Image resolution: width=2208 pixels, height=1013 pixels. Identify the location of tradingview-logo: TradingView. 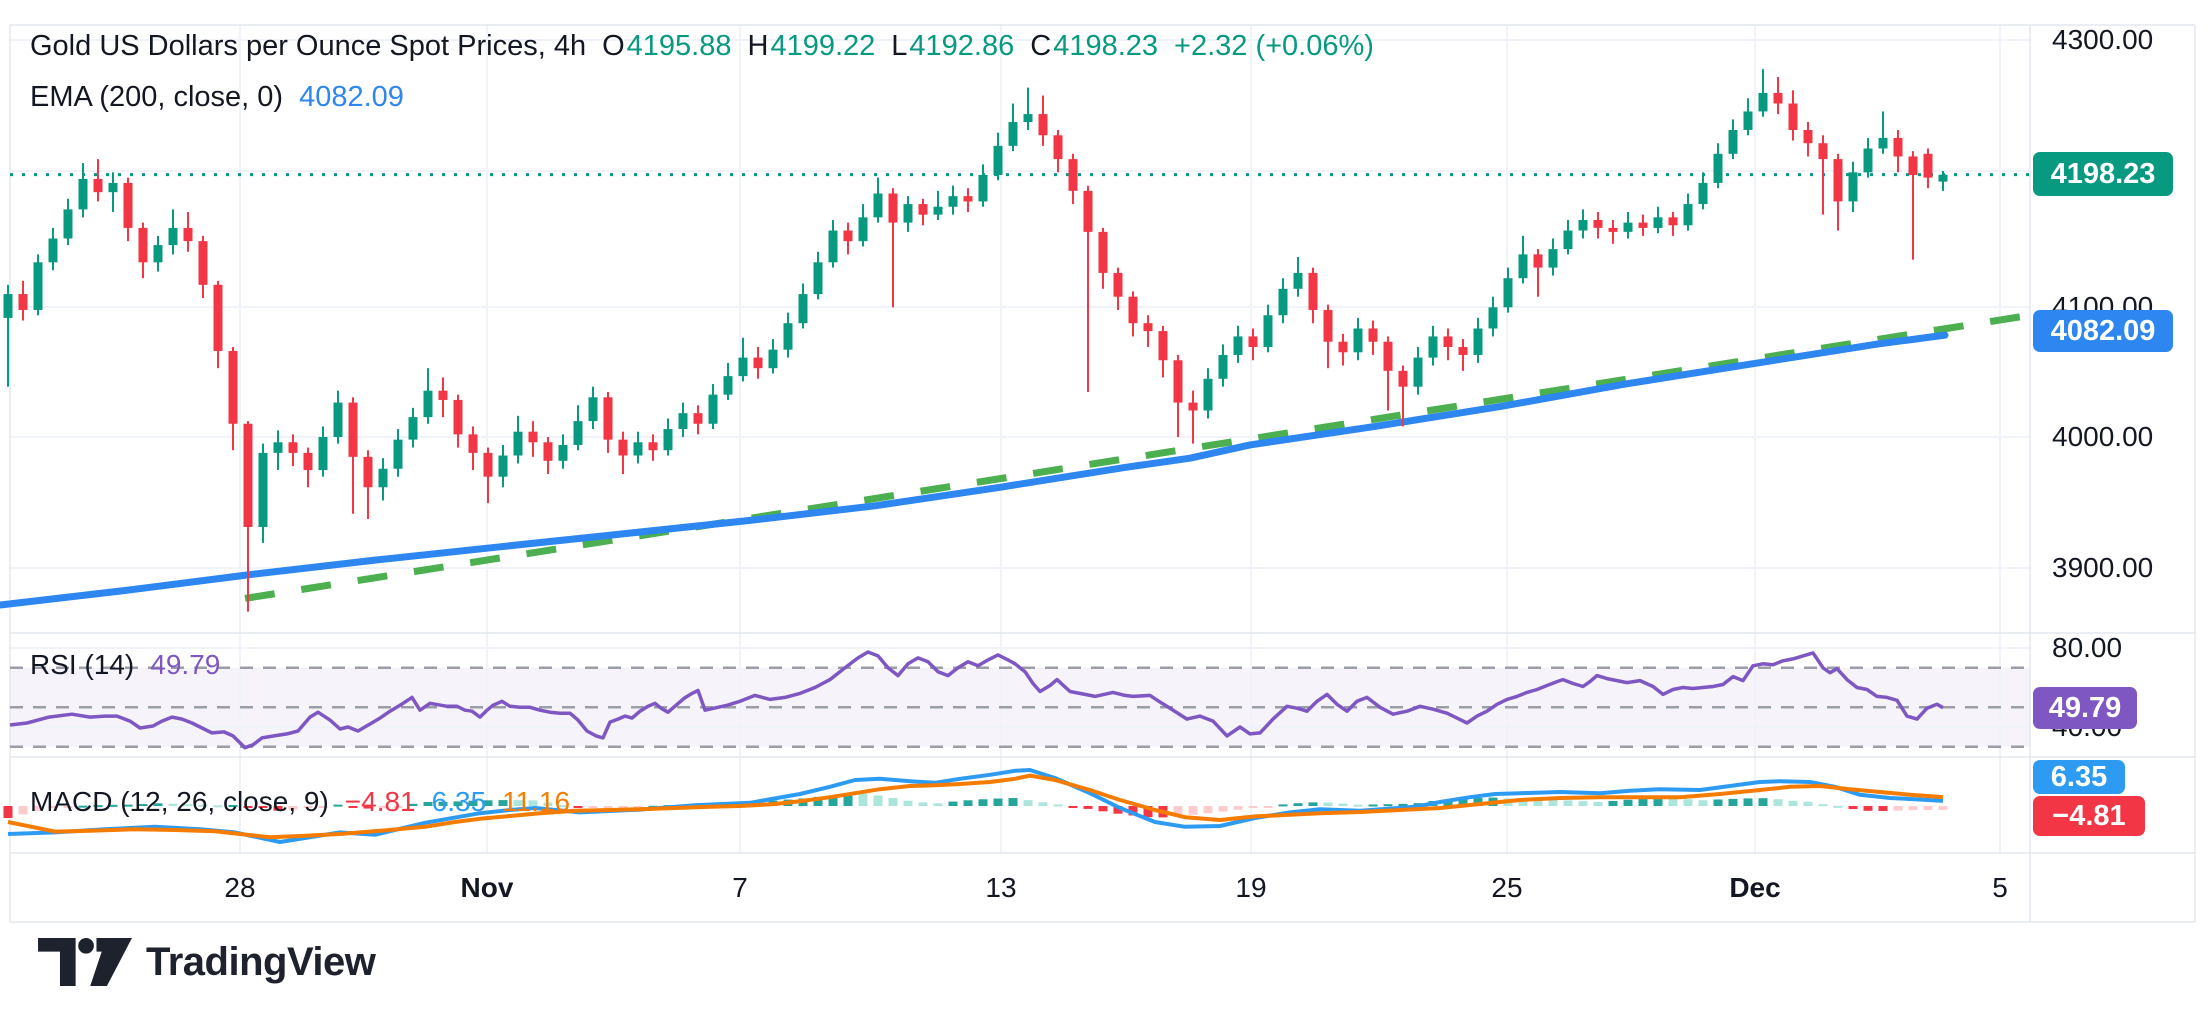
(207, 962).